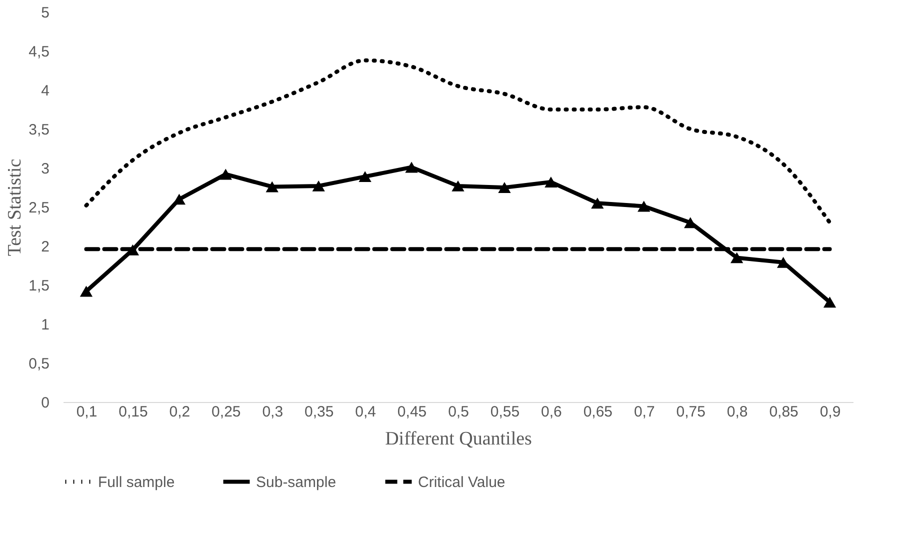 The height and width of the screenshot is (557, 921). I want to click on y-tick-label: 0, so click(45, 403).